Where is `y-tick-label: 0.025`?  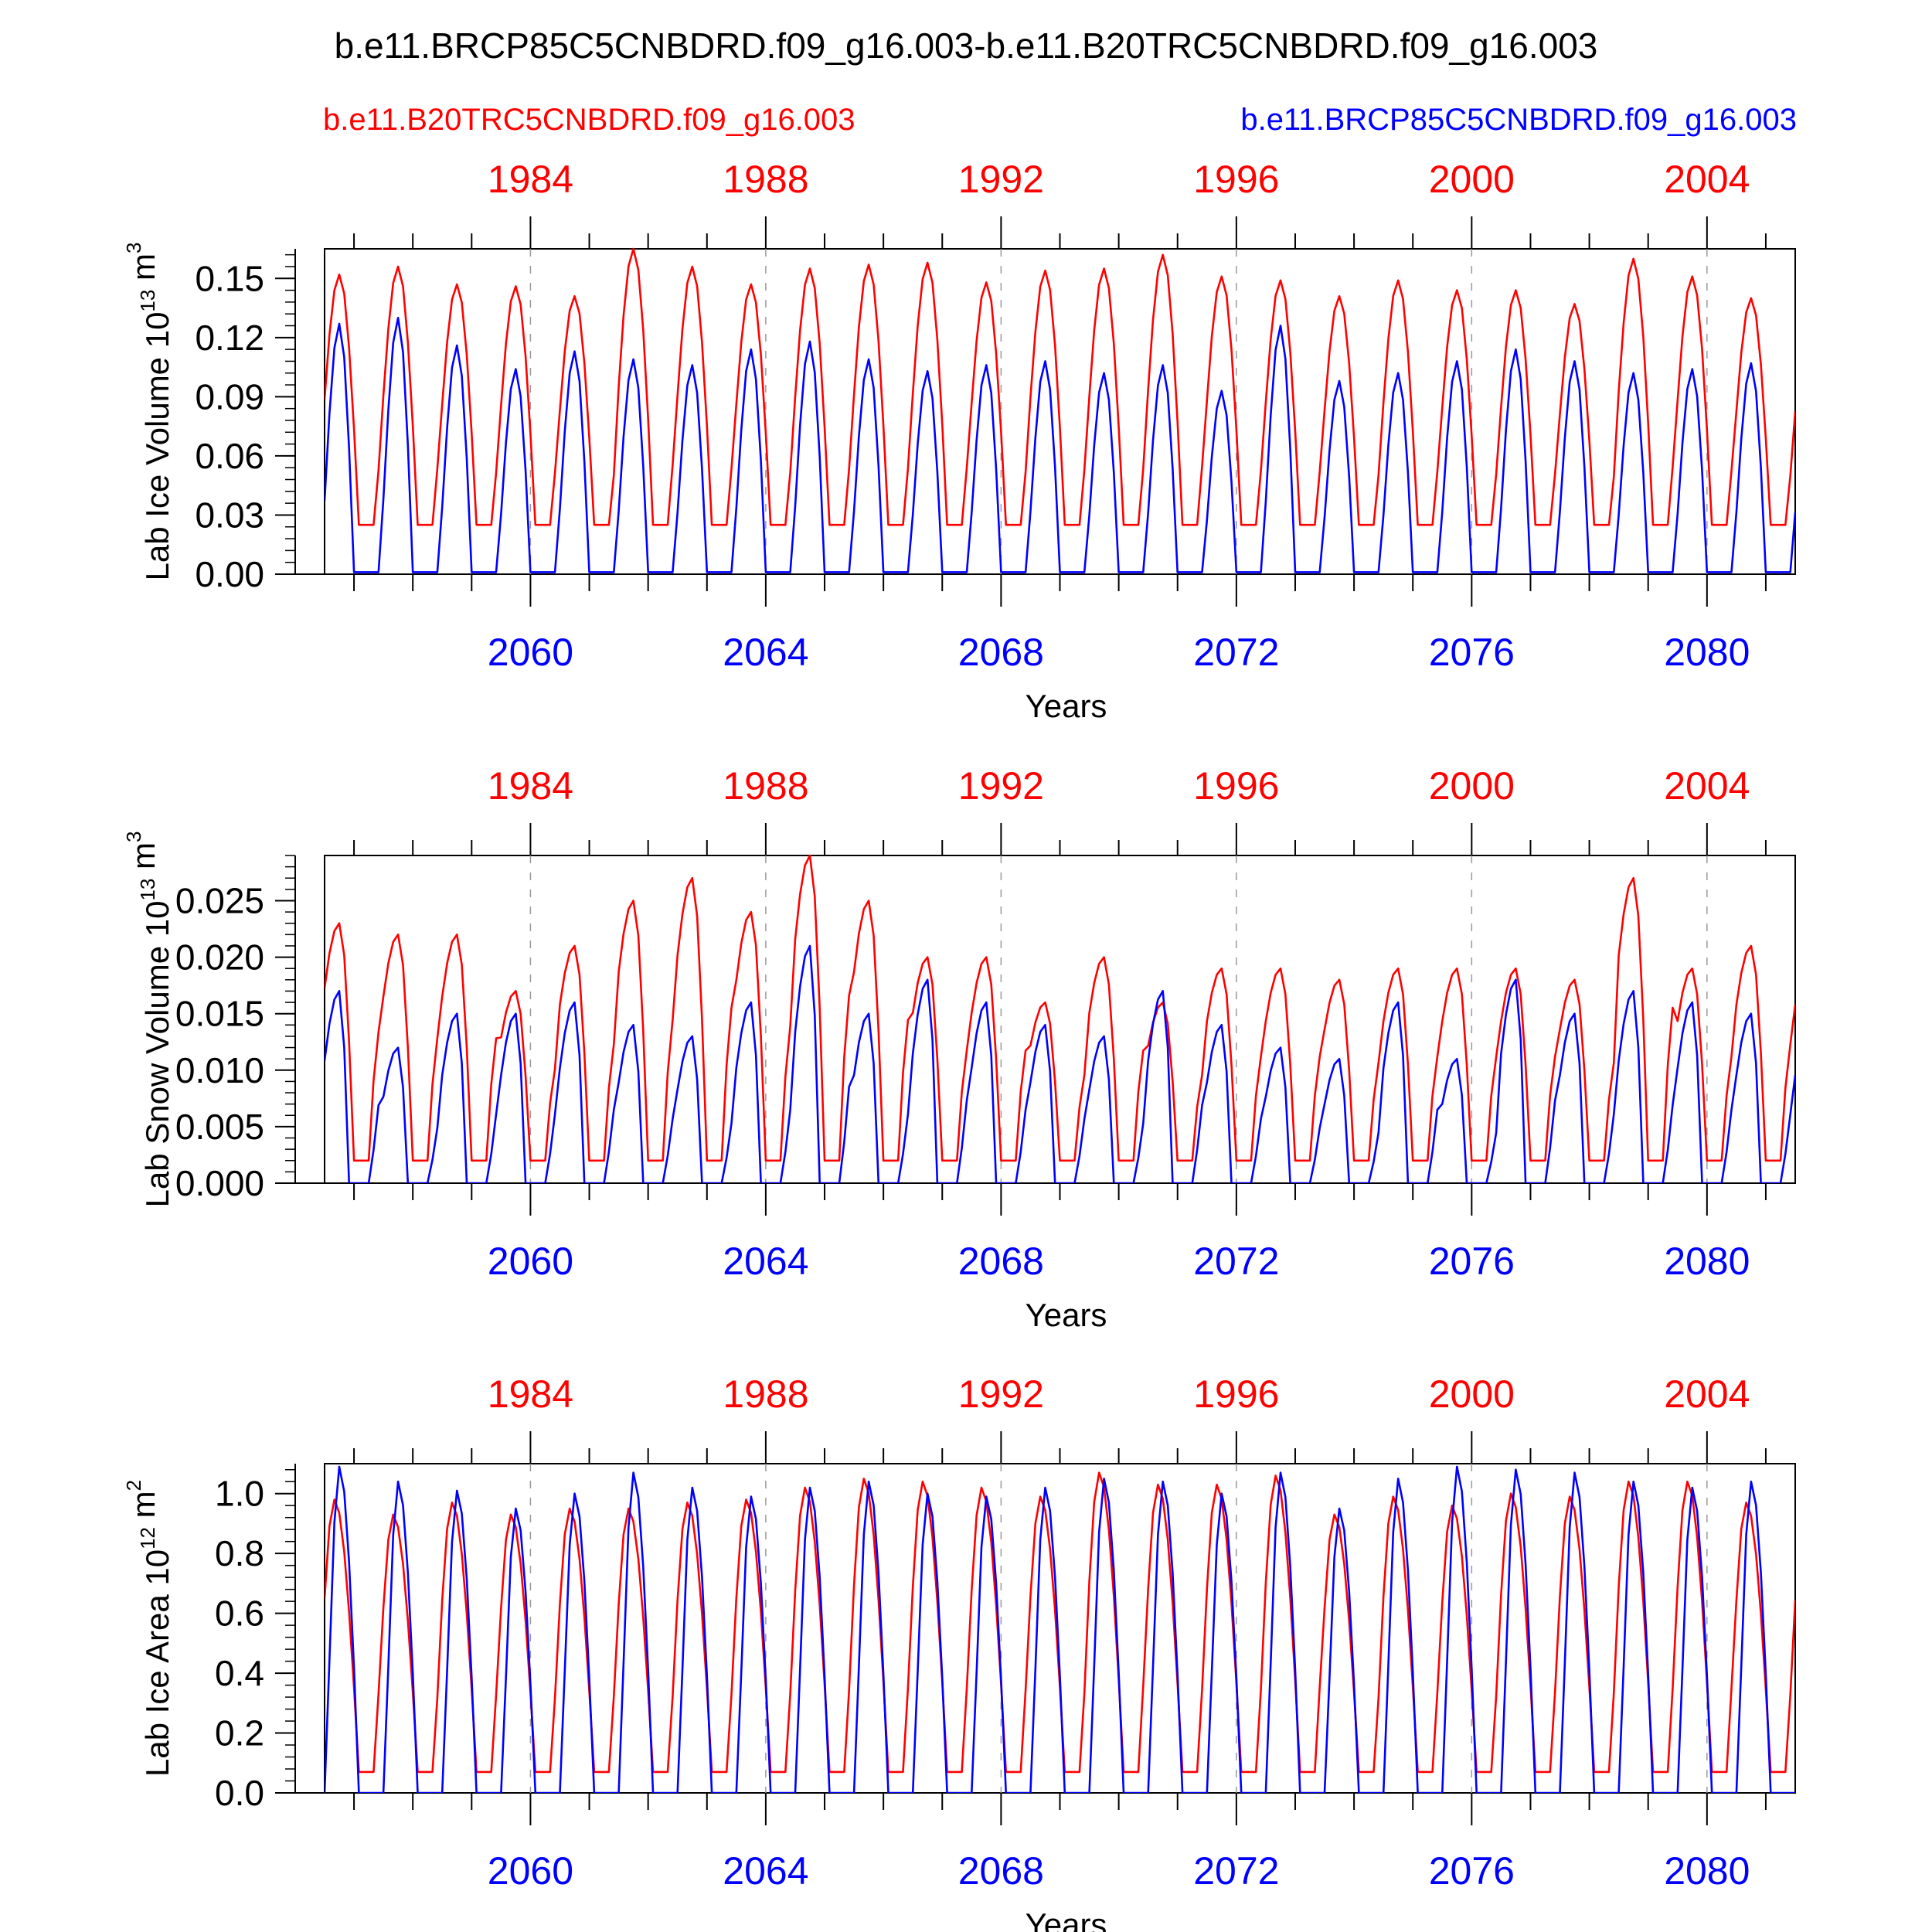 y-tick-label: 0.025 is located at coordinates (220, 900).